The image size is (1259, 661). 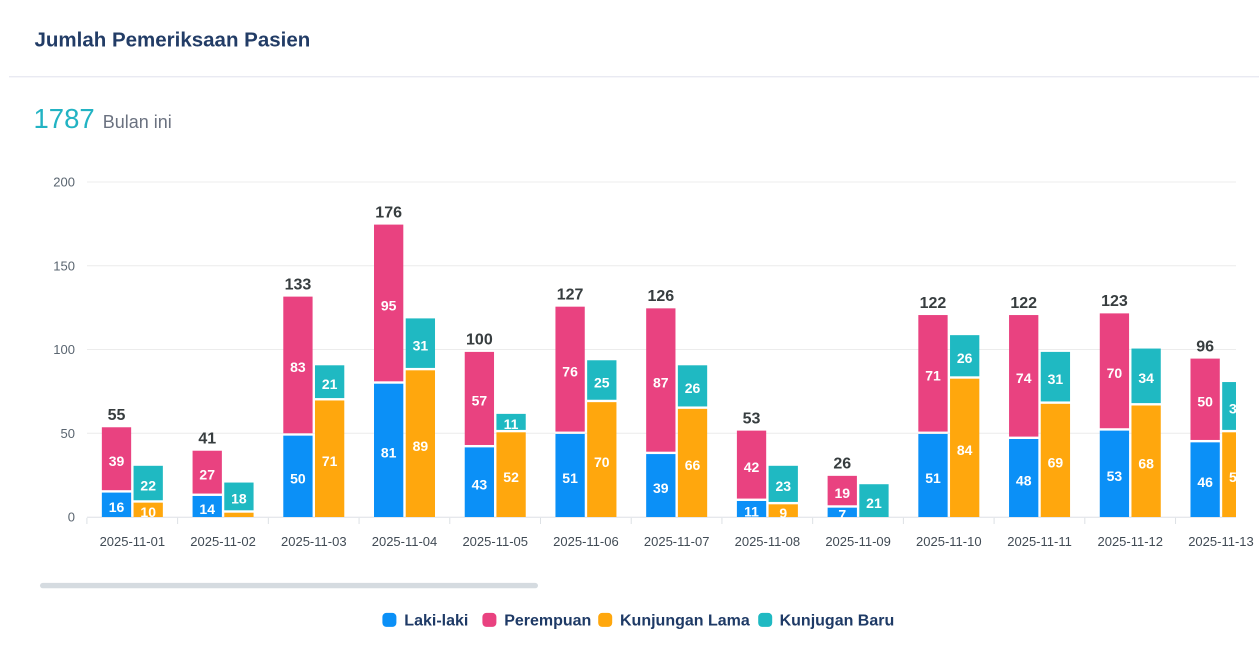 What do you see at coordinates (117, 415) in the screenshot?
I see `svg-text: 55` at bounding box center [117, 415].